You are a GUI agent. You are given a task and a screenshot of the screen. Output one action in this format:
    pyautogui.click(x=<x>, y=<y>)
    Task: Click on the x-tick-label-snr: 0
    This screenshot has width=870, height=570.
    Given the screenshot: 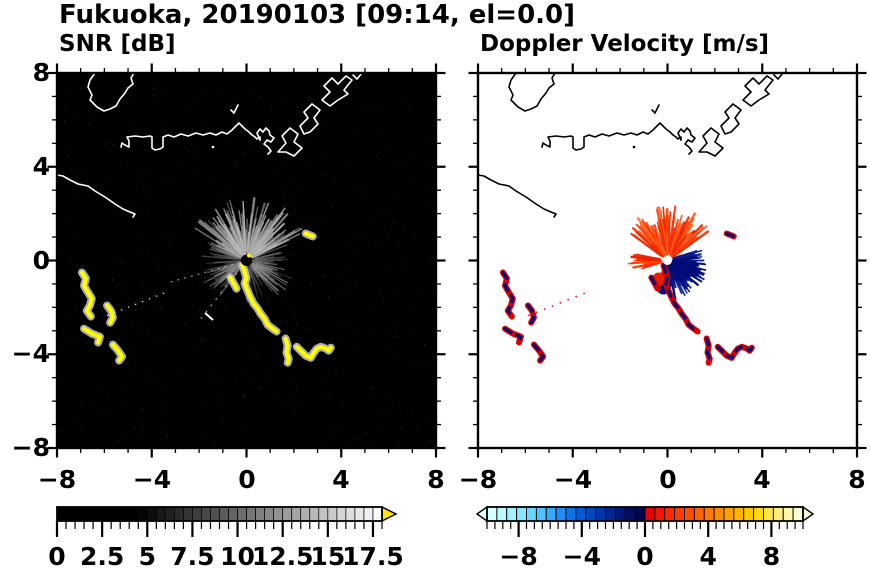 What is the action you would take?
    pyautogui.click(x=247, y=479)
    